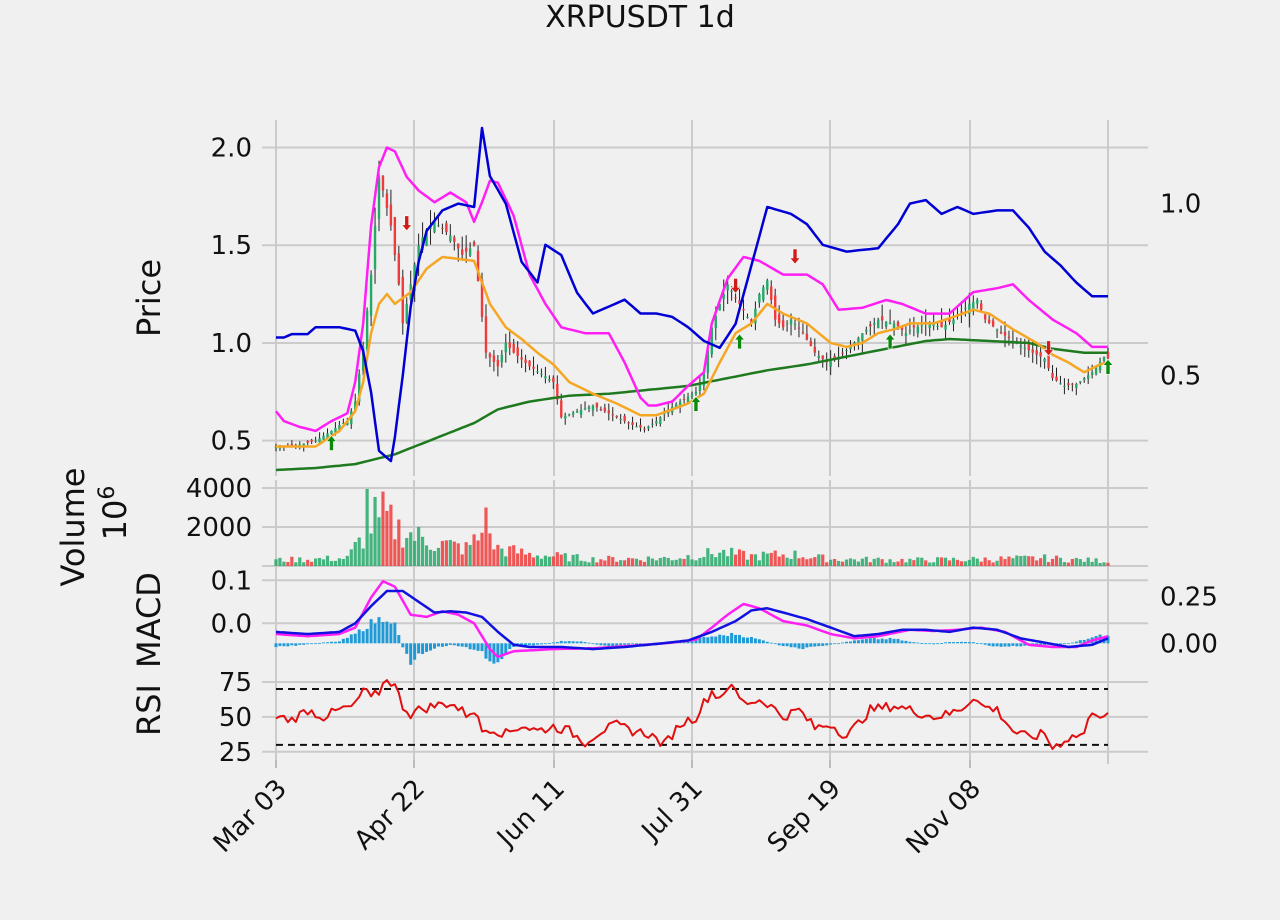 Image resolution: width=1280 pixels, height=920 pixels. I want to click on buy-arrow-marker, so click(696, 404).